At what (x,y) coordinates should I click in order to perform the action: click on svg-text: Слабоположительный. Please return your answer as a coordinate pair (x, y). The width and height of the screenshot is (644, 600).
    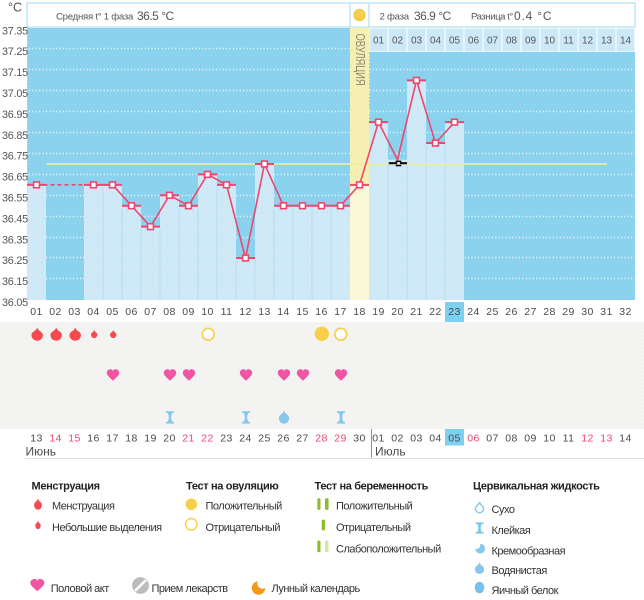
    Looking at the image, I should click on (388, 550).